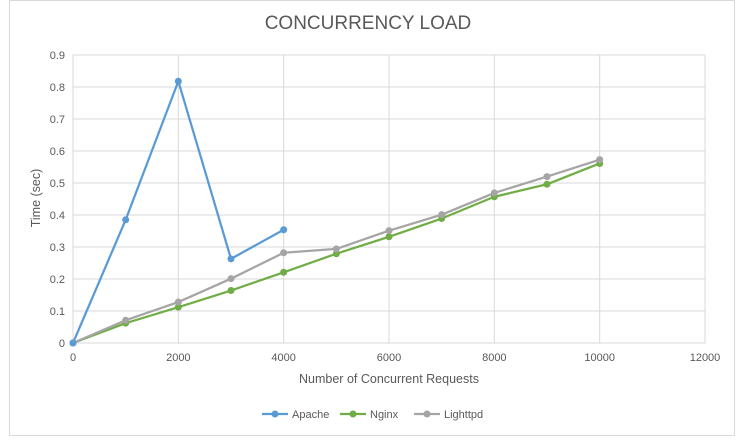  What do you see at coordinates (494, 358) in the screenshot?
I see `x-tick-label: 8000` at bounding box center [494, 358].